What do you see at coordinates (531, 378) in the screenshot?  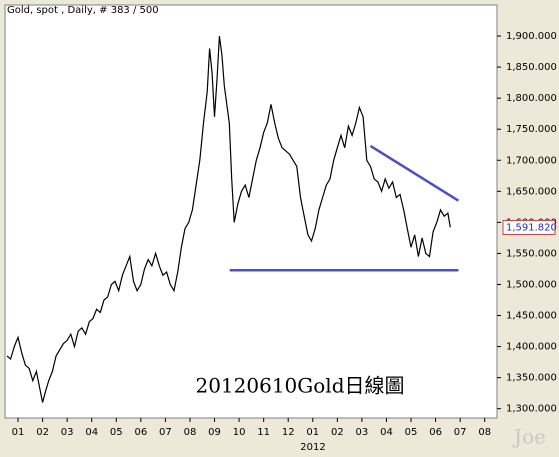 I see `y-tick-label: 1,350.000` at bounding box center [531, 378].